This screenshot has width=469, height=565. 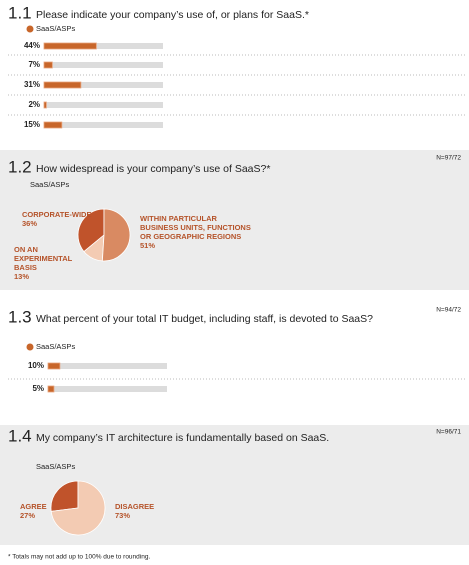 I want to click on slice-label: AGREE 27%, so click(x=40, y=511).